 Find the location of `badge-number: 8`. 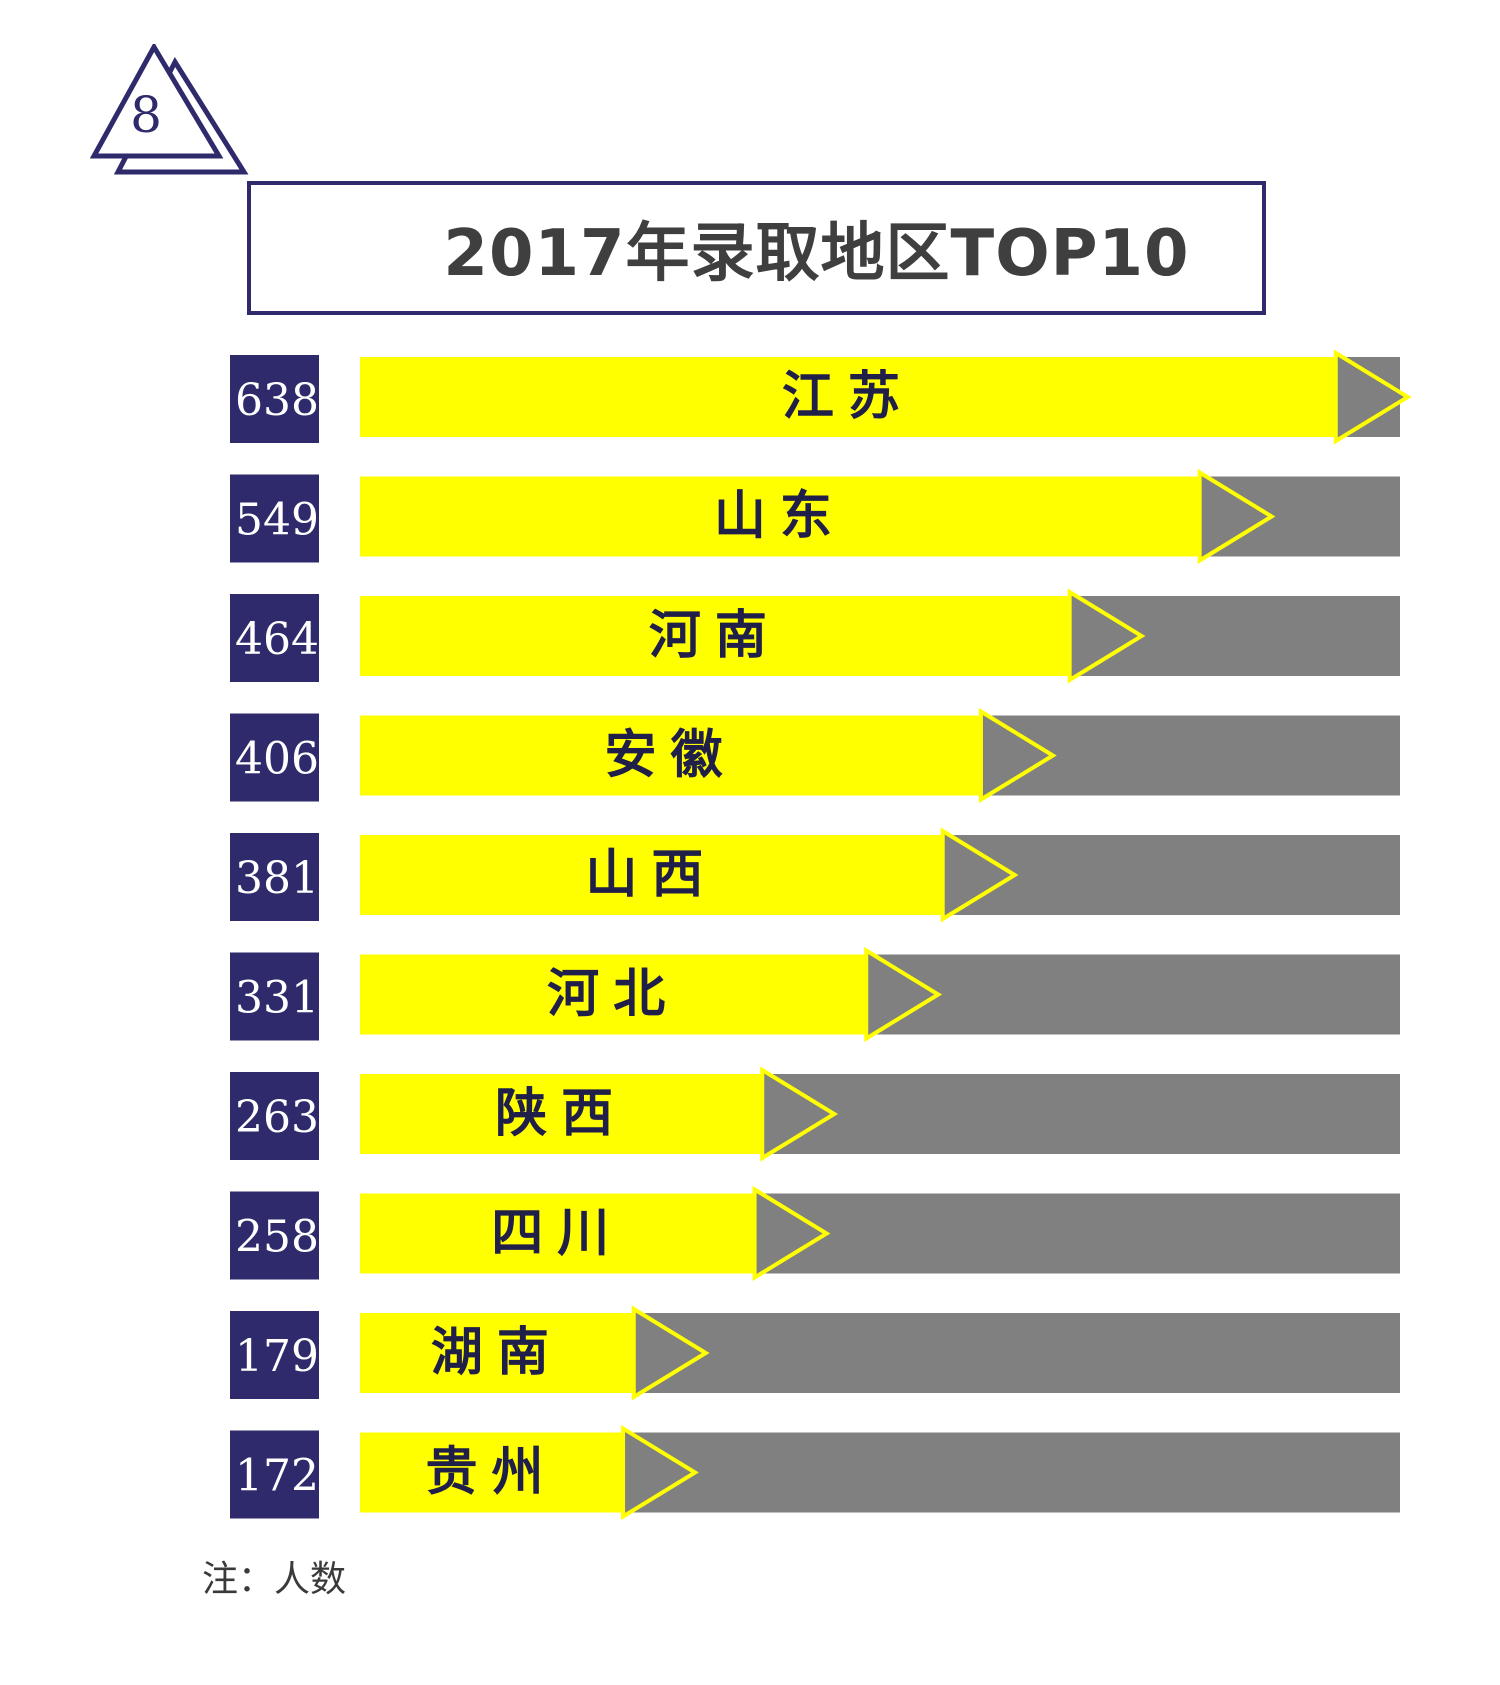

badge-number: 8 is located at coordinates (146, 115).